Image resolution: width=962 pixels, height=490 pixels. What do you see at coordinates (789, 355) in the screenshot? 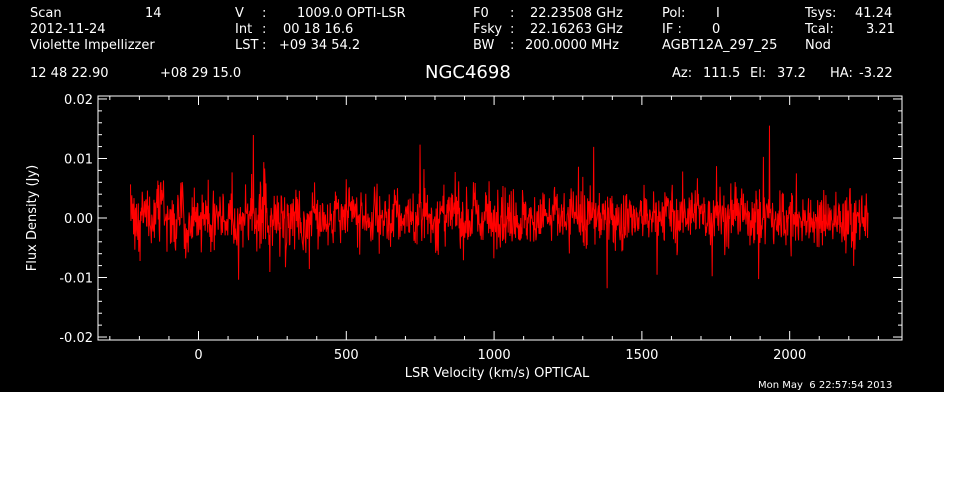
I see `x-tick-label: 2000` at bounding box center [789, 355].